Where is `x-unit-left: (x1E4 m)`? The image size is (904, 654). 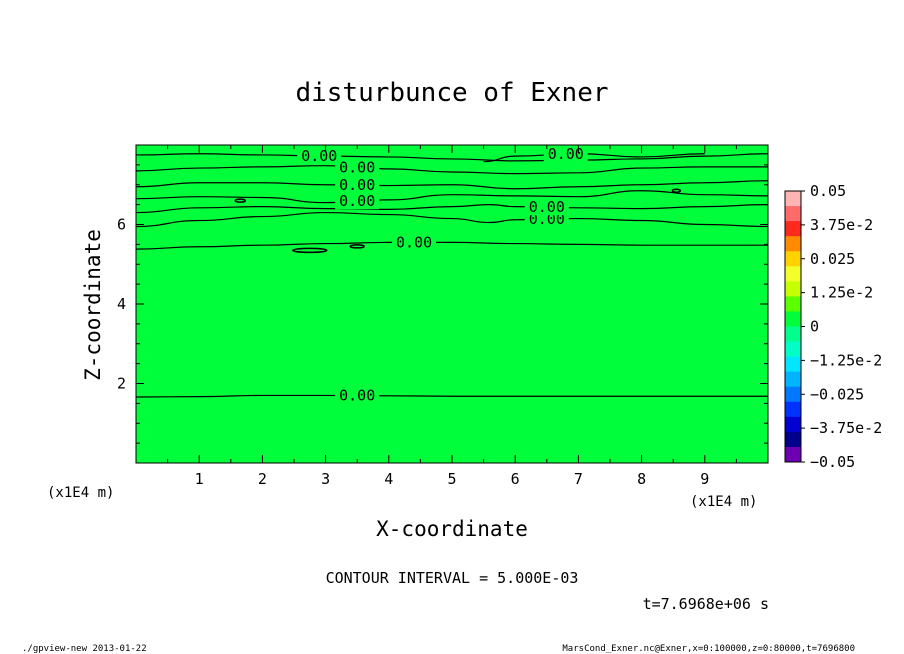 x-unit-left: (x1E4 m) is located at coordinates (80, 493).